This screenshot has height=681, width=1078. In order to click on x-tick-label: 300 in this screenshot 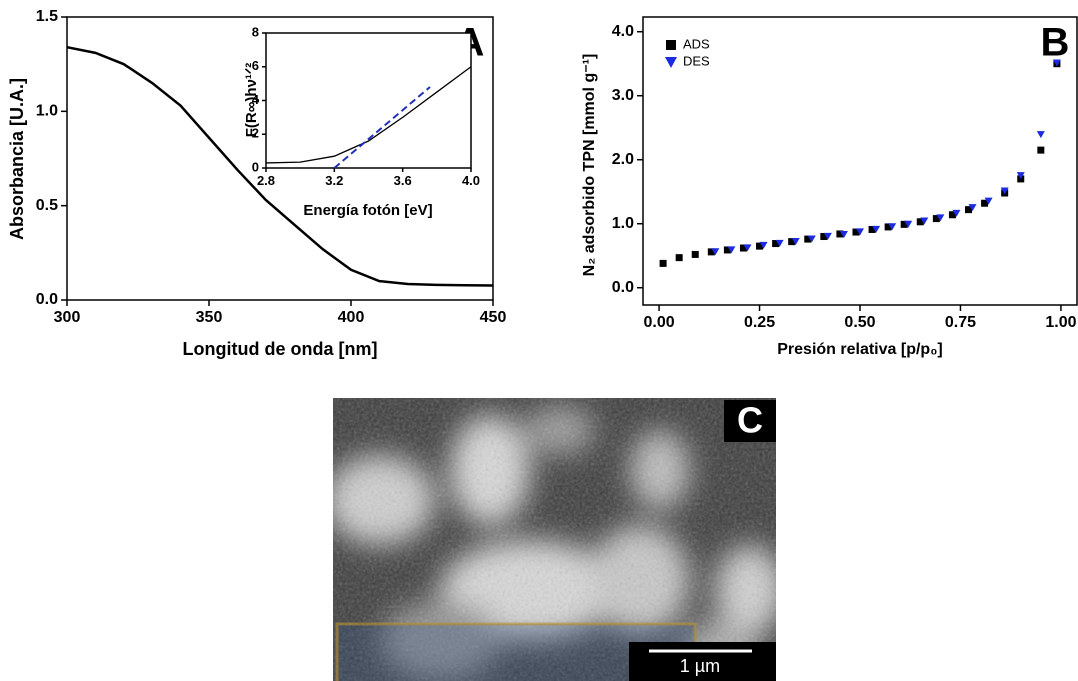, I will do `click(67, 317)`.